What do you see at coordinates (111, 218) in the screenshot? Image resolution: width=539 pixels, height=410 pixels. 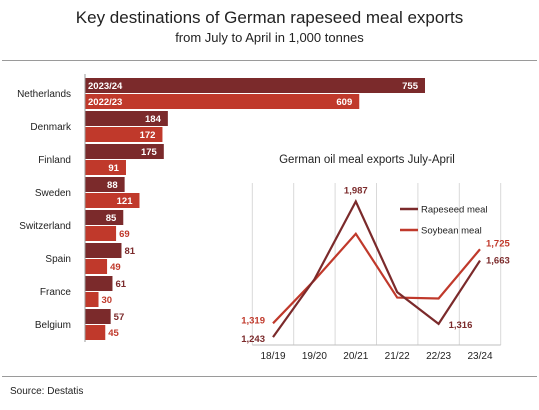 I see `bar-value-label: 85` at bounding box center [111, 218].